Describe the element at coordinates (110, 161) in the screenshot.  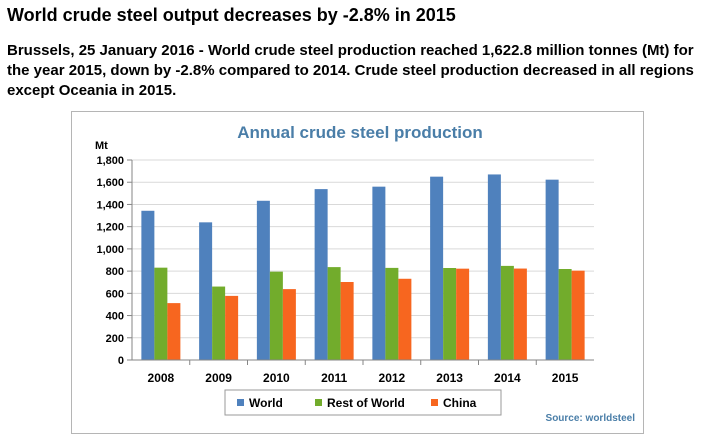
I see `y-tick-label: 1,800` at that location.